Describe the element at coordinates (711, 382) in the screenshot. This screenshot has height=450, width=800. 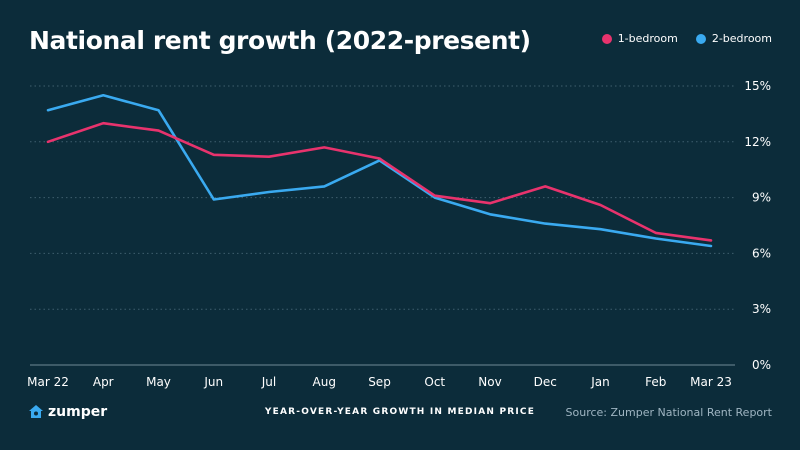
I see `x-tick-label: Mar 23` at that location.